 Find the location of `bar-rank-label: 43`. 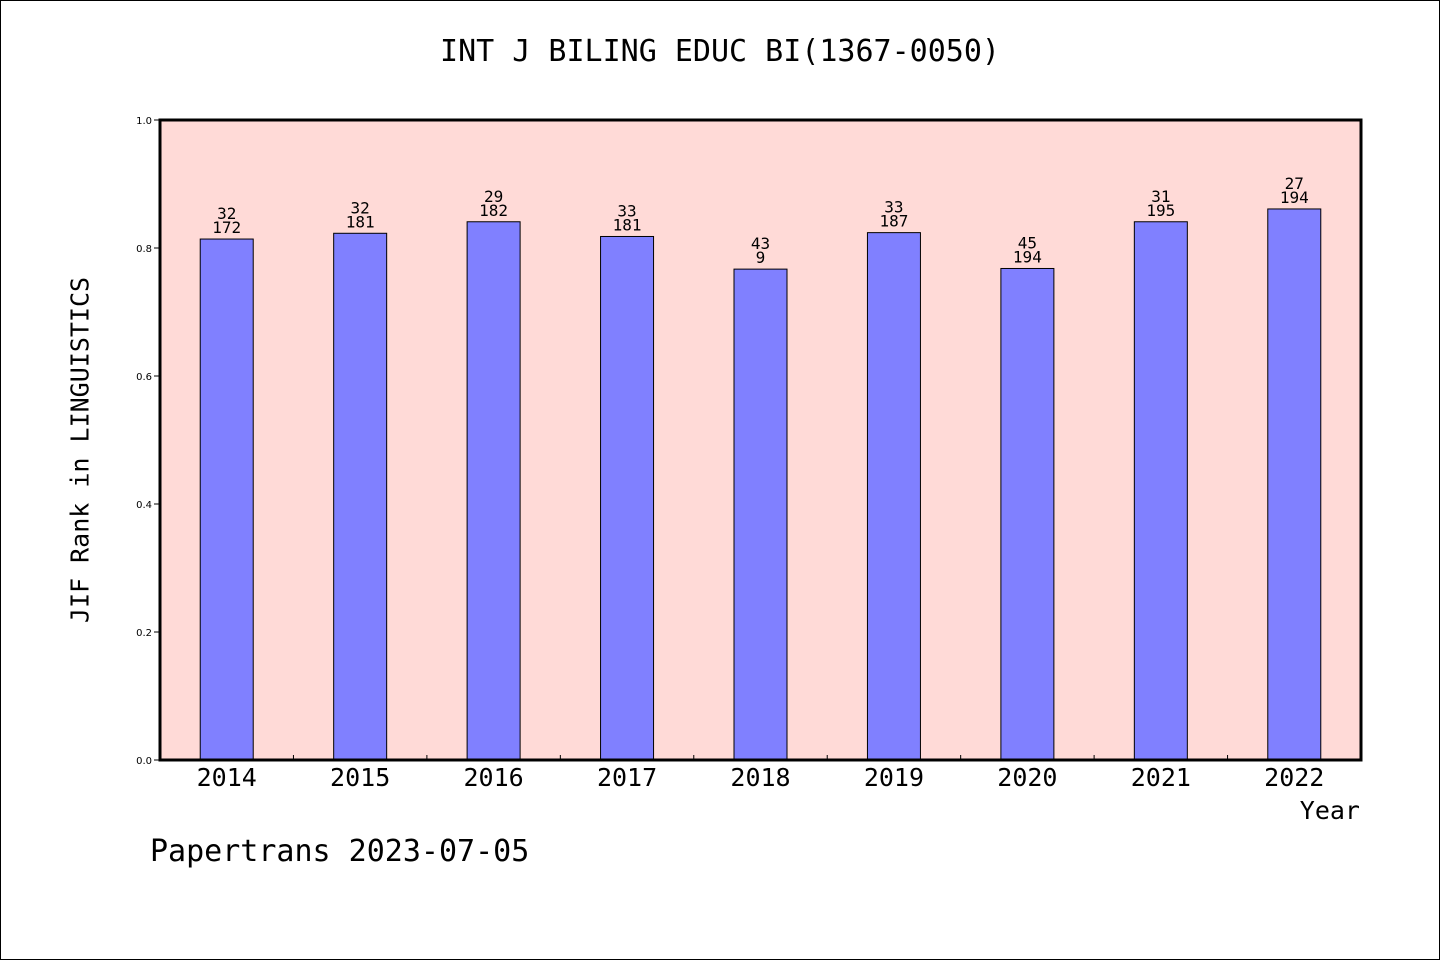

bar-rank-label: 43 is located at coordinates (760, 243).